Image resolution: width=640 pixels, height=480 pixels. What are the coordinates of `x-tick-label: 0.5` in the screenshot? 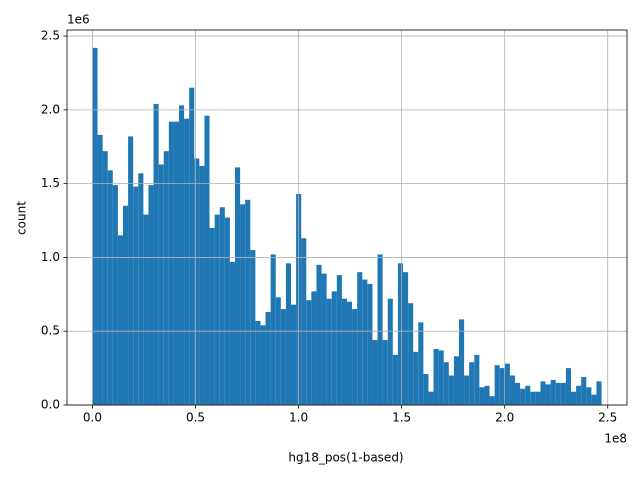 It's located at (195, 418).